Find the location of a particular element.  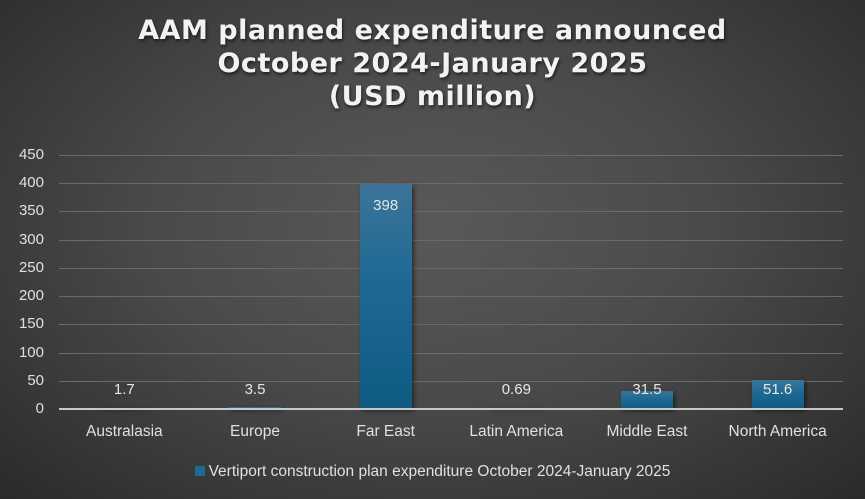

bar-middle-east is located at coordinates (647, 400).